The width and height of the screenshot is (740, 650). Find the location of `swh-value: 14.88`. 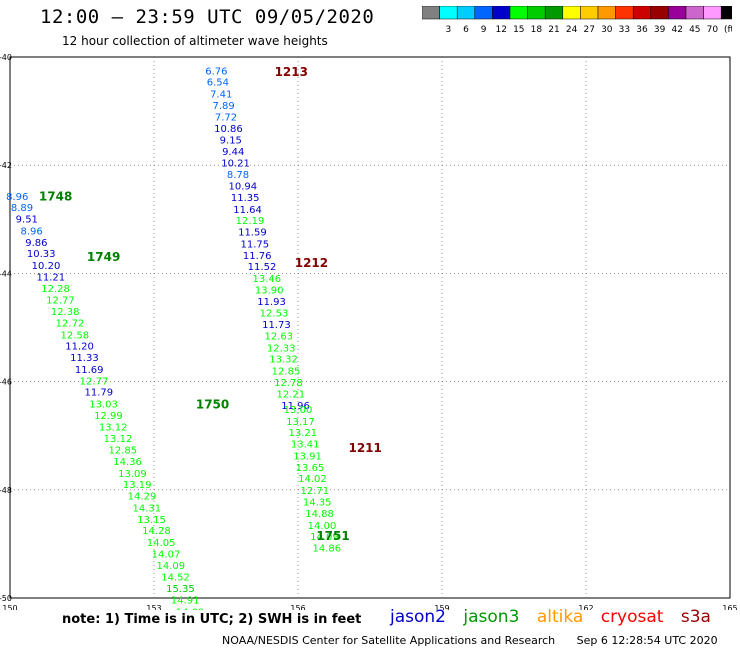

swh-value: 14.88 is located at coordinates (319, 514).